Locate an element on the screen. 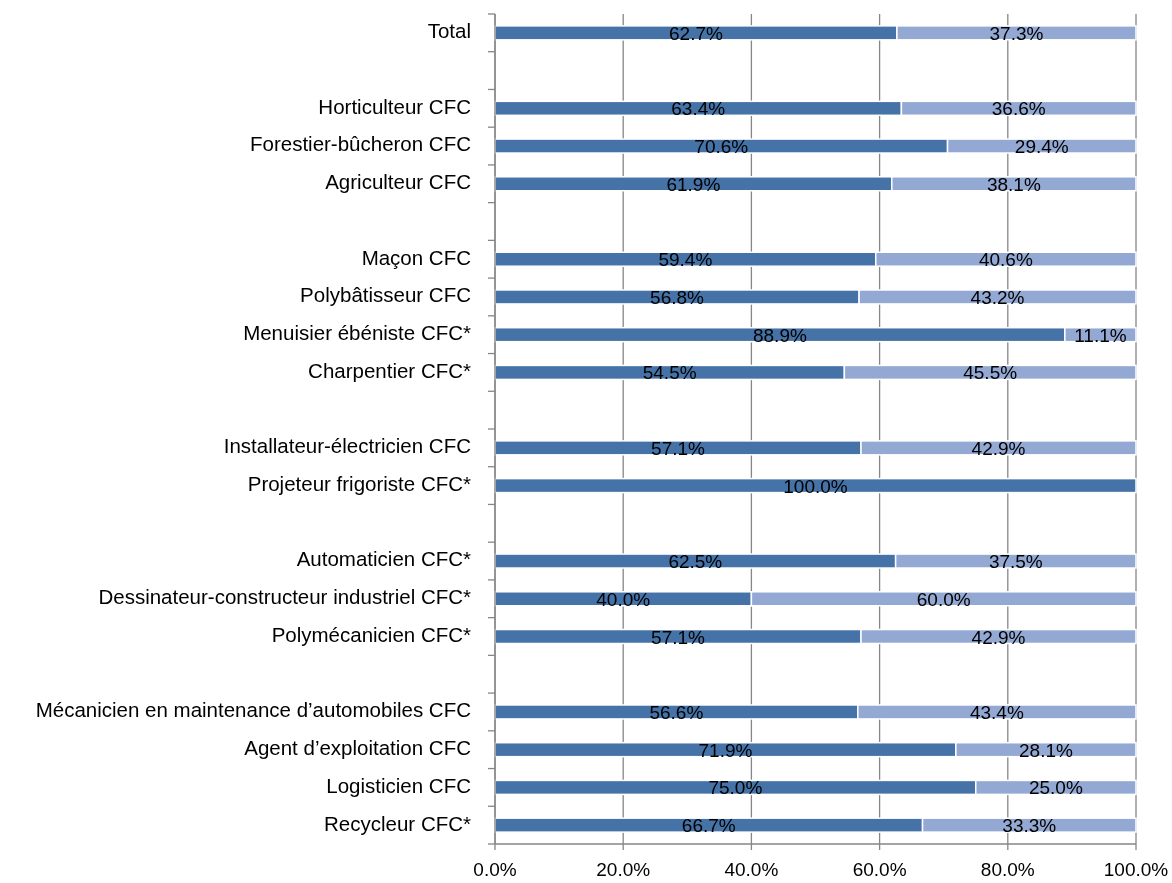 This screenshot has width=1172, height=883. data-label: 88.9% is located at coordinates (779, 335).